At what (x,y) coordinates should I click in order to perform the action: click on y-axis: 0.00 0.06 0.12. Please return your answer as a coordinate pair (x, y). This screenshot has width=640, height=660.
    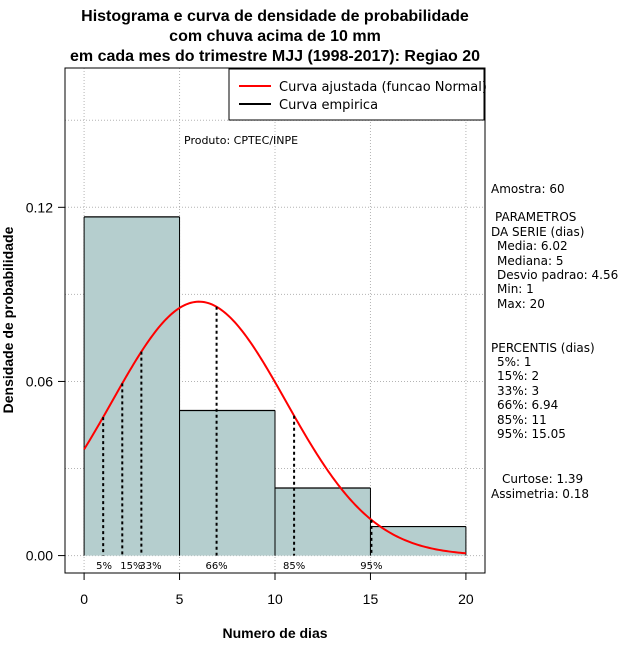
    Looking at the image, I should click on (45, 381).